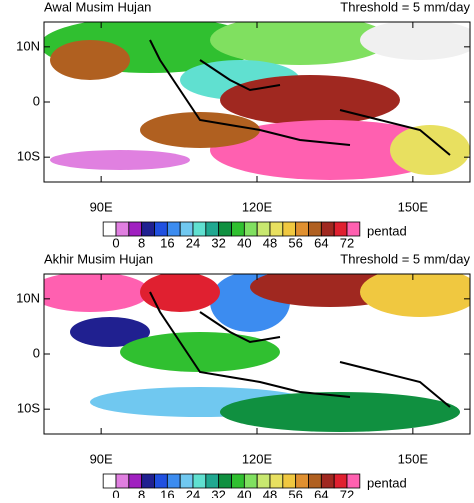  Describe the element at coordinates (97, 7) in the screenshot. I see `panel-title: Awal Musim Hujan` at that location.